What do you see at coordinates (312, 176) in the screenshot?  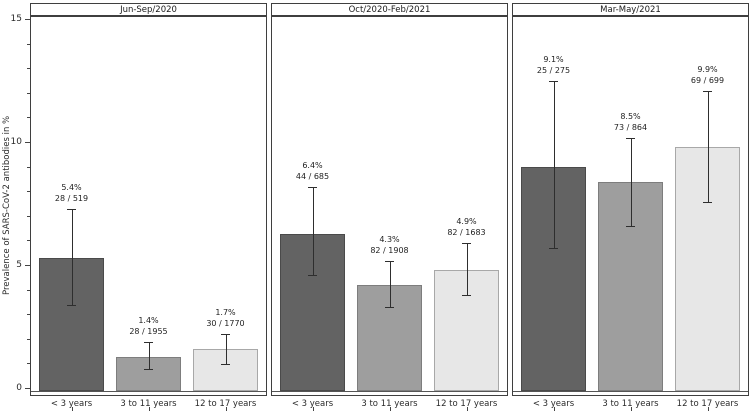 I see `bar-count-label: 44 / 685` at bounding box center [312, 176].